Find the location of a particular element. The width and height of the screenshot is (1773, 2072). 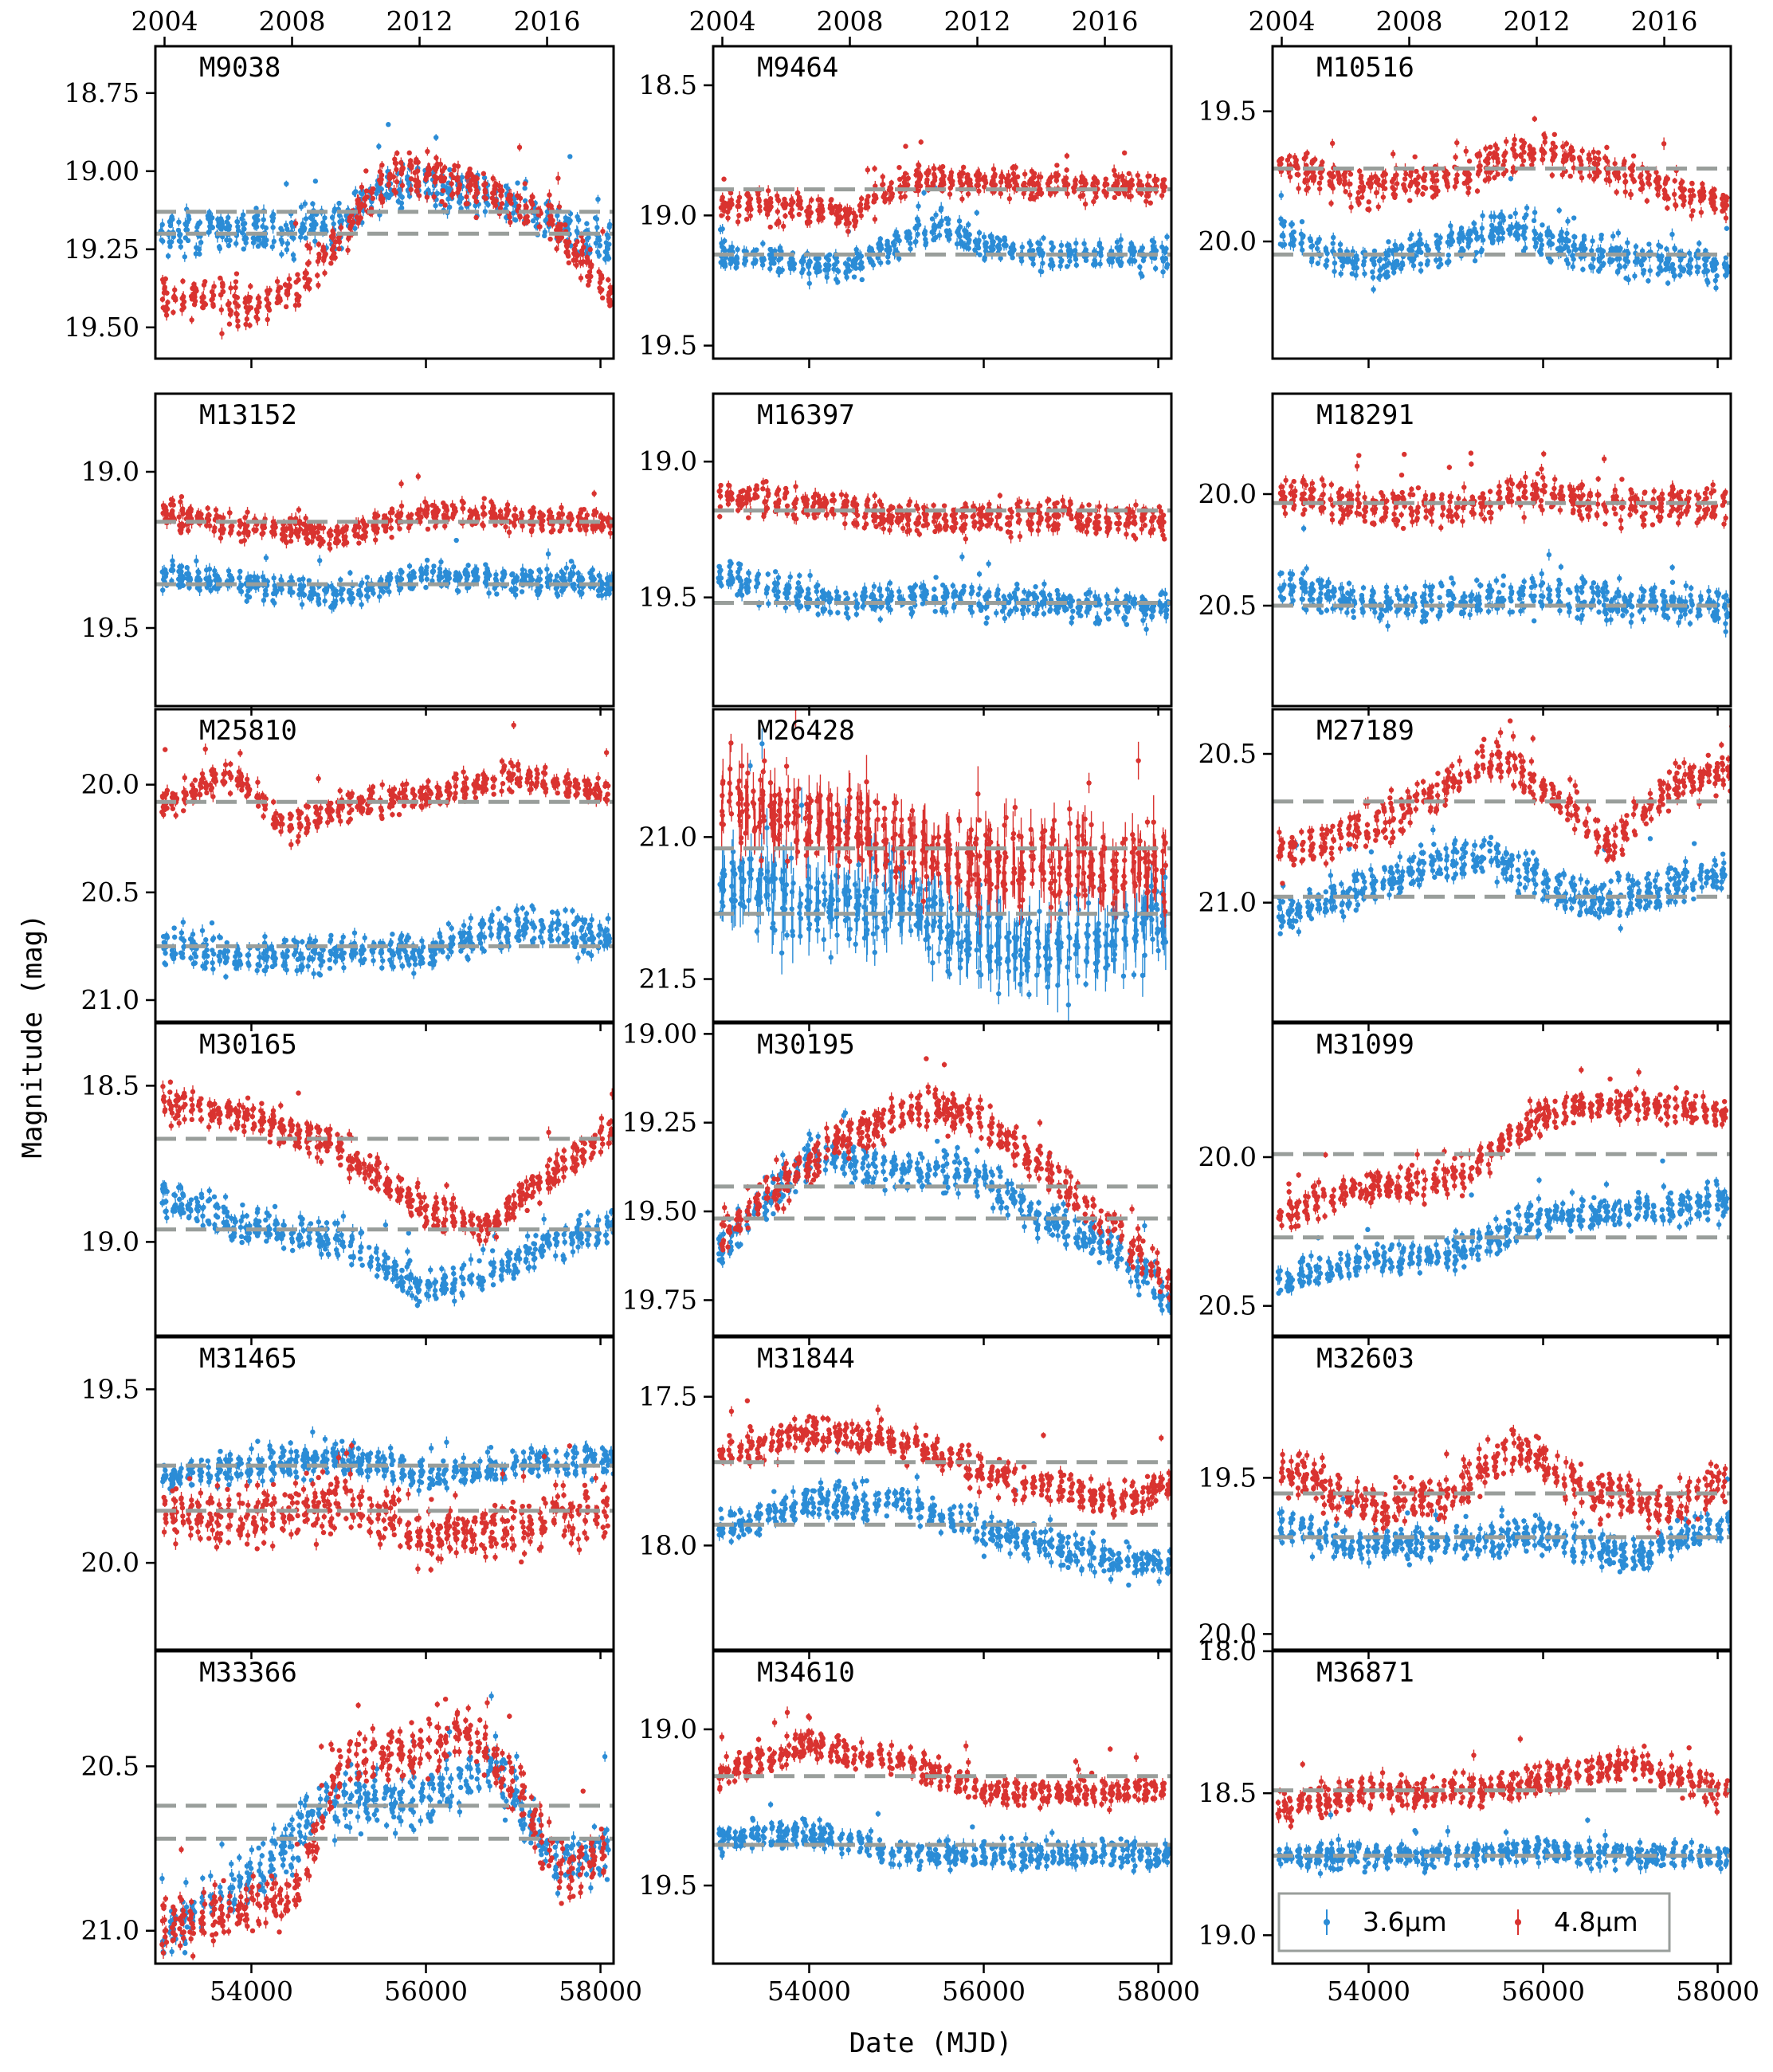

panel-frame is located at coordinates (384, 202).